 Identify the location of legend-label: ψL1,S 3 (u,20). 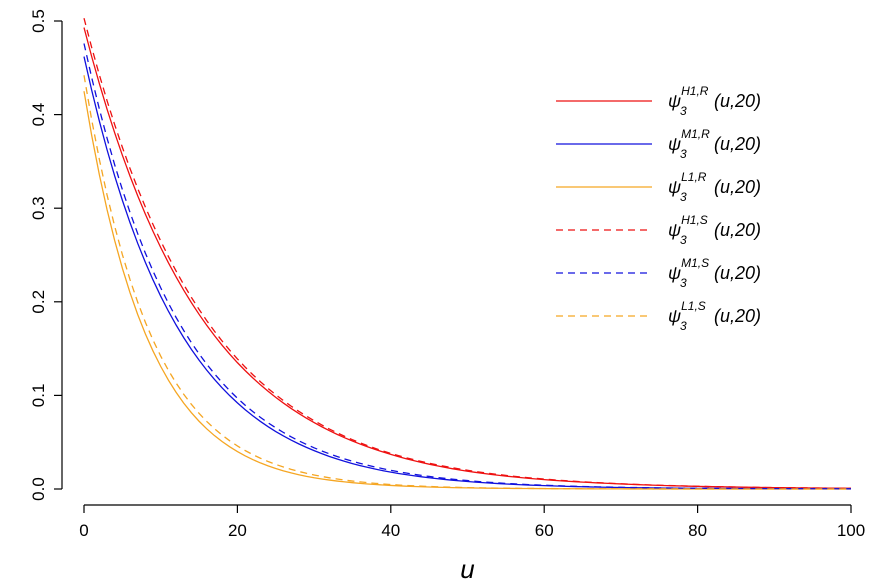
(714, 316).